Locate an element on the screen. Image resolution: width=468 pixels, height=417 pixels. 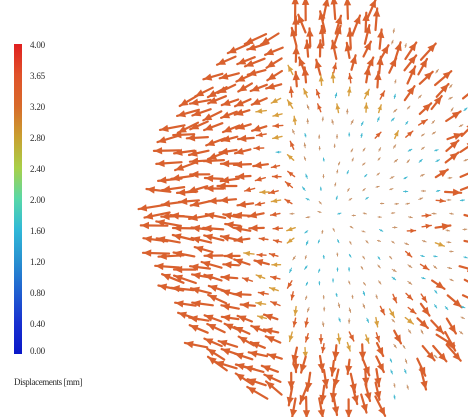
colorbar-tick-label: 4.00 is located at coordinates (37, 45).